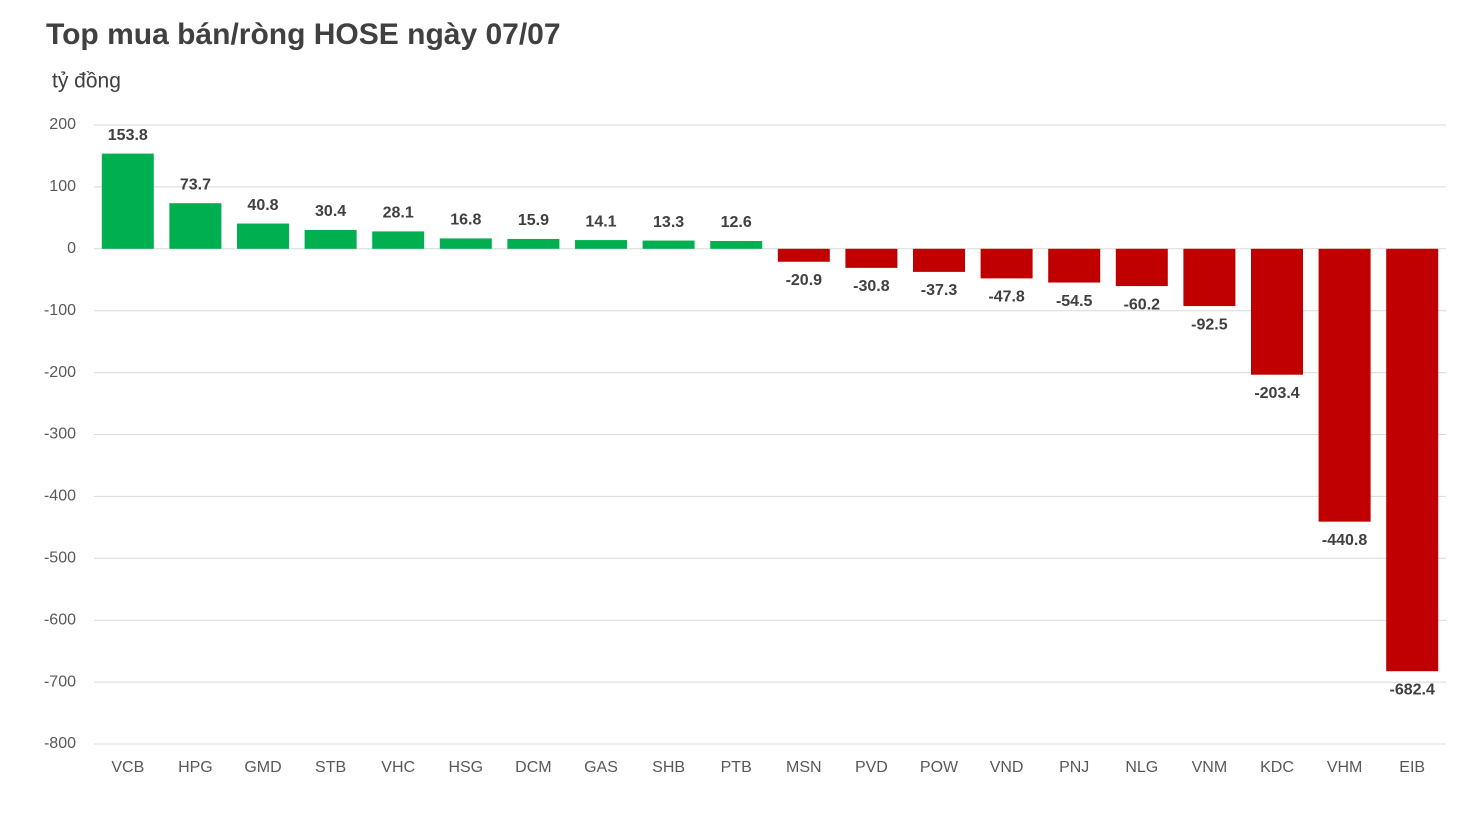 Image resolution: width=1480 pixels, height=832 pixels. What do you see at coordinates (871, 286) in the screenshot?
I see `value-label: -30.8` at bounding box center [871, 286].